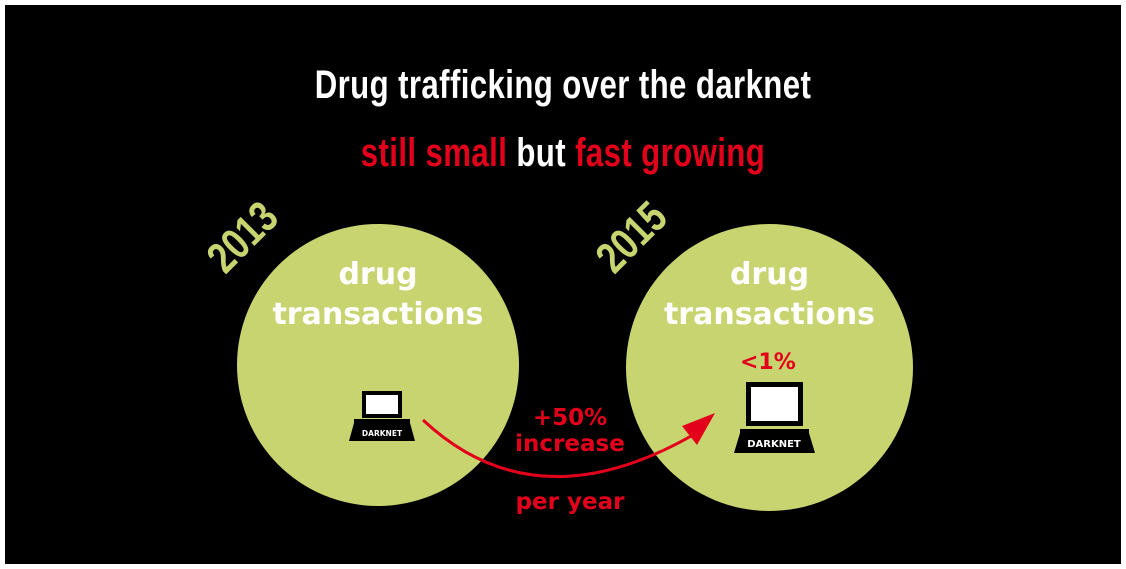 The height and width of the screenshot is (569, 1126). I want to click on left-label-line-2: transactions, so click(378, 314).